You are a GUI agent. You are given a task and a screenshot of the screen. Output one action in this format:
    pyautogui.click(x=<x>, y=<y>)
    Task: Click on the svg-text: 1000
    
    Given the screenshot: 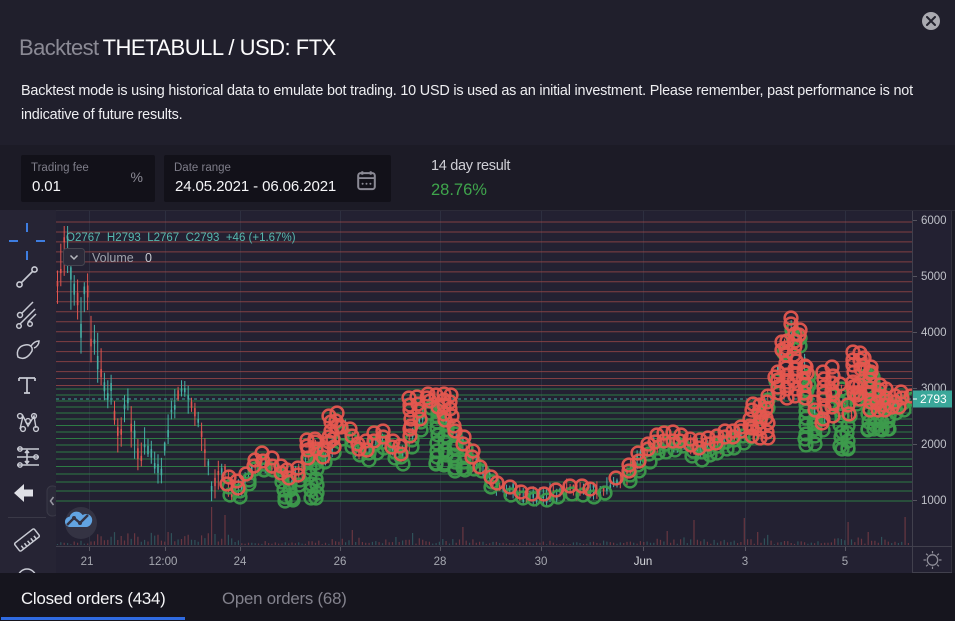 What is the action you would take?
    pyautogui.click(x=934, y=501)
    